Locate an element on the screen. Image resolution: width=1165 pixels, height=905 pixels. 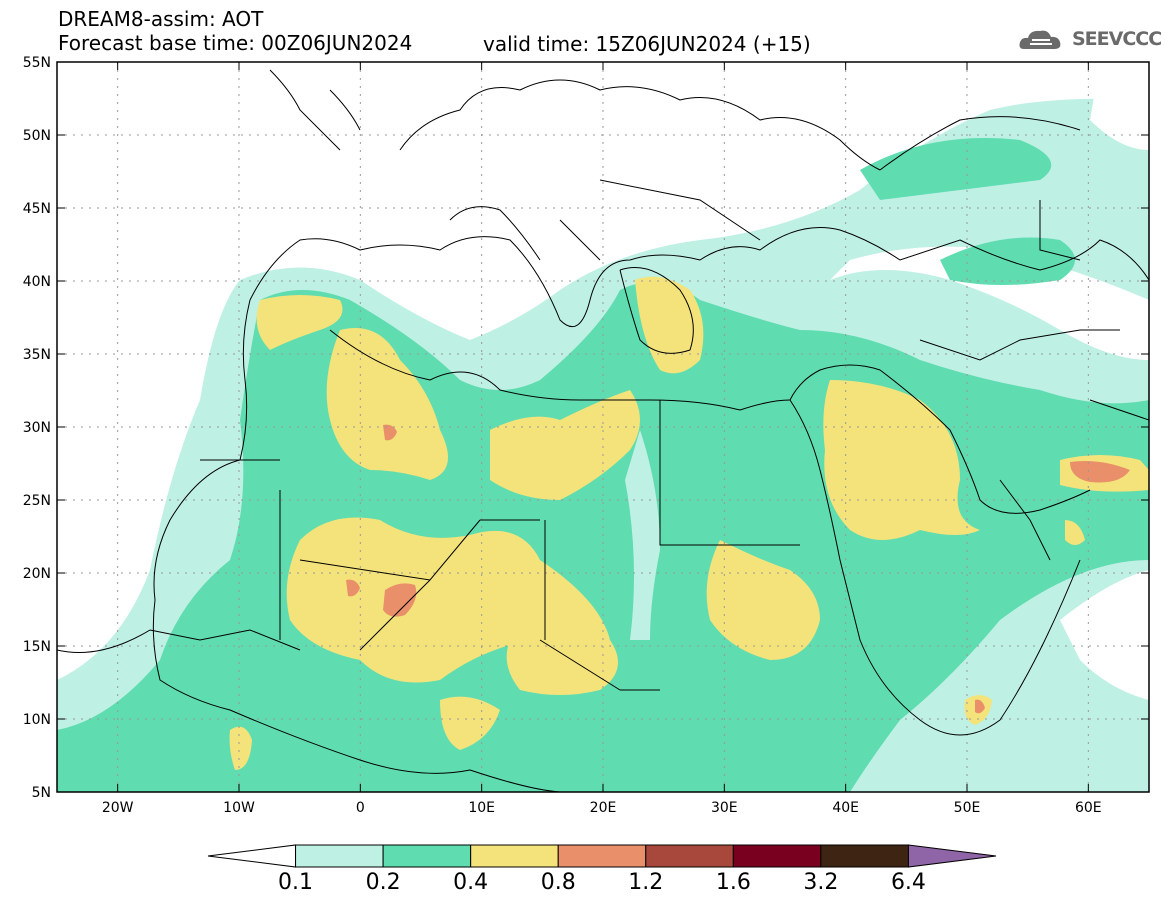
lat-label: 10N is located at coordinates (37, 720).